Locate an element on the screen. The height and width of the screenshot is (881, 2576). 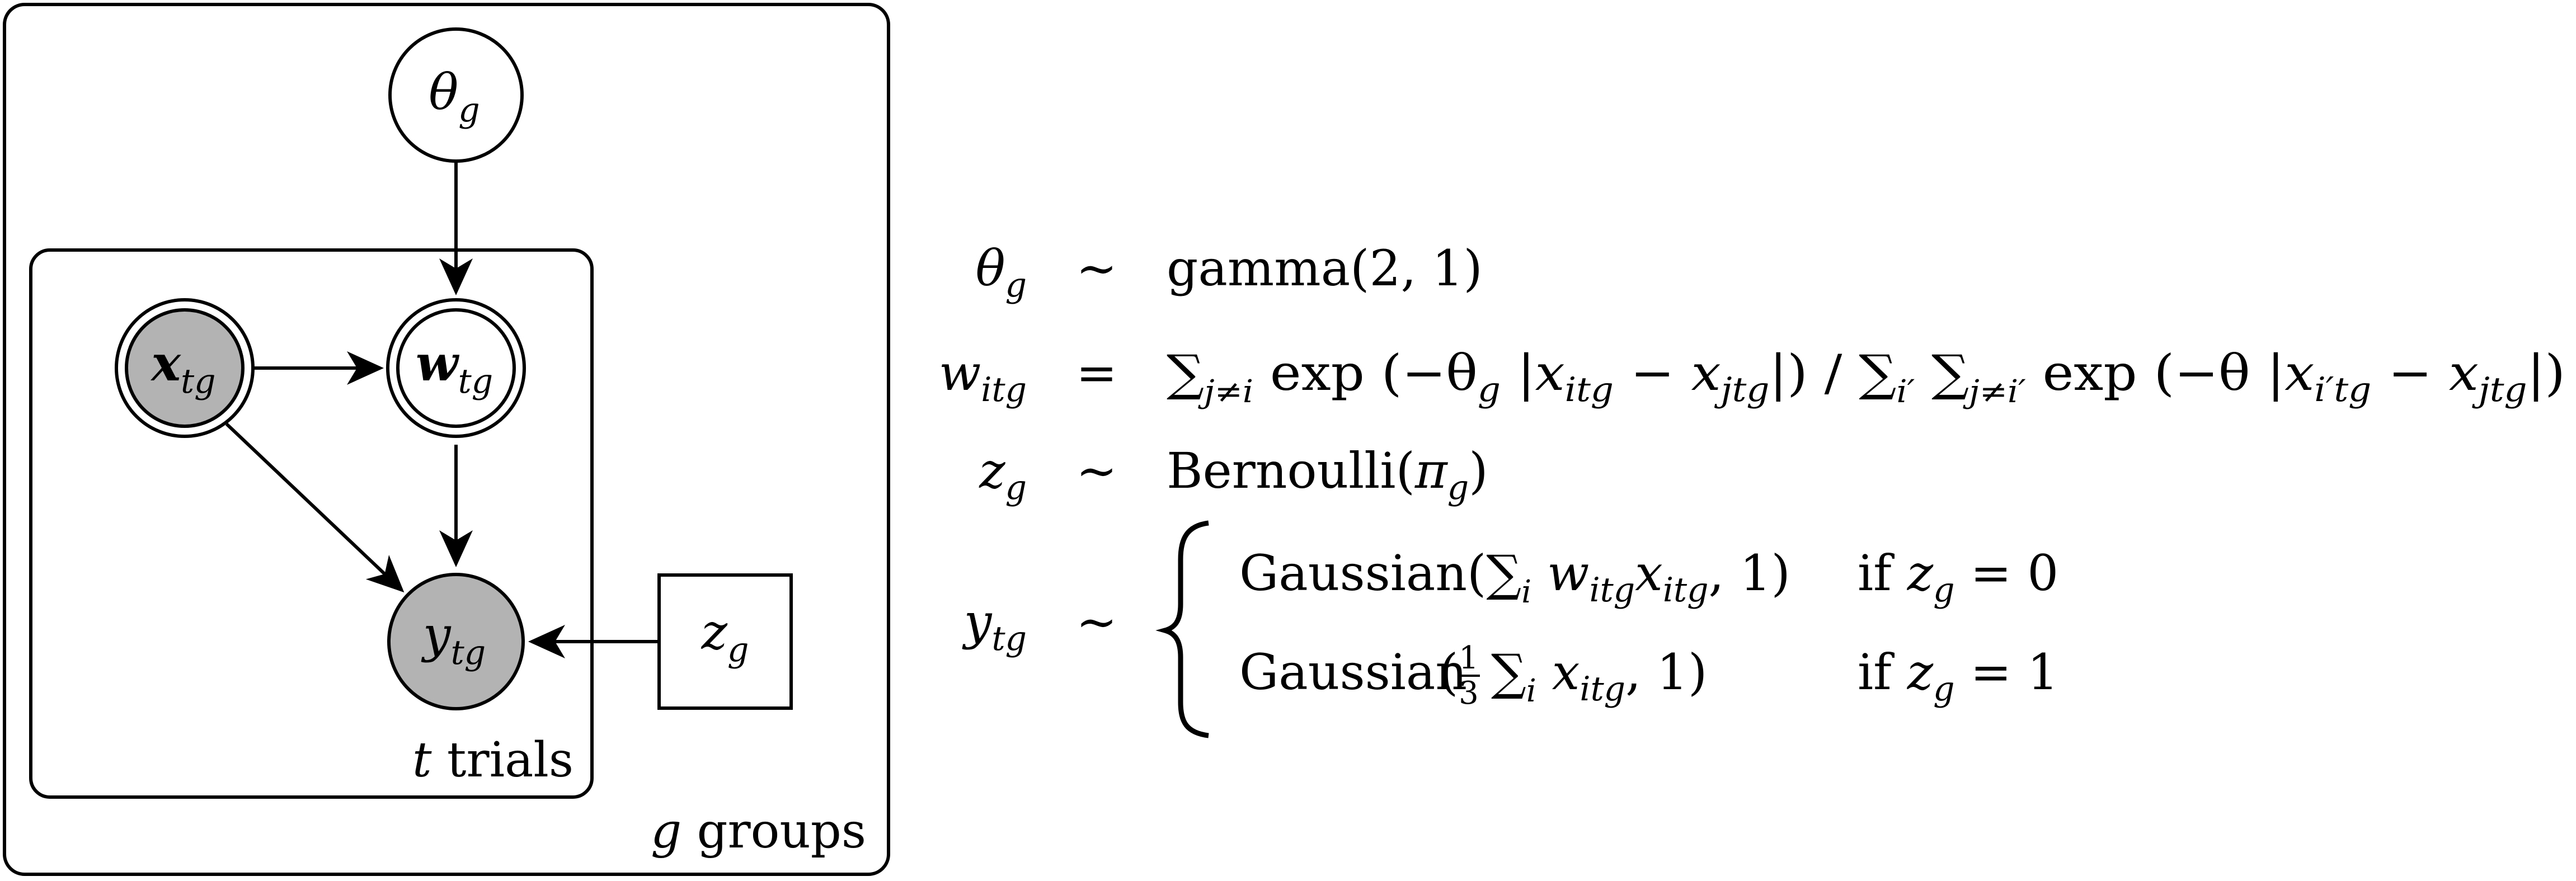
cases-brace is located at coordinates (1182, 629).